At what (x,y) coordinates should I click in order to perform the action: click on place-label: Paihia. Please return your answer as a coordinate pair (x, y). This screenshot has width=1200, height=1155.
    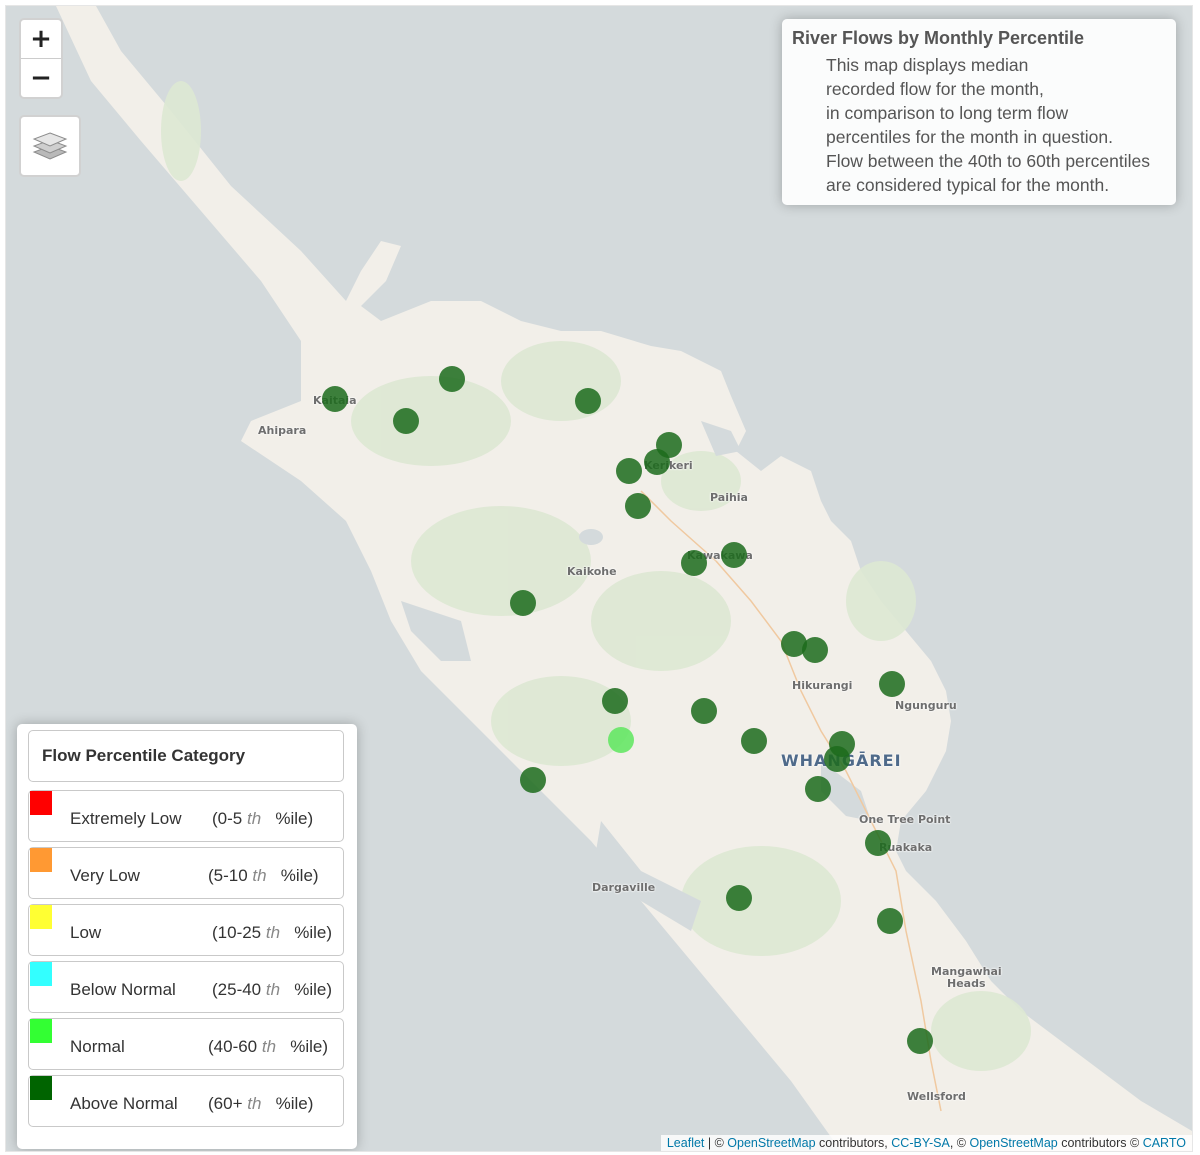
    Looking at the image, I should click on (729, 497).